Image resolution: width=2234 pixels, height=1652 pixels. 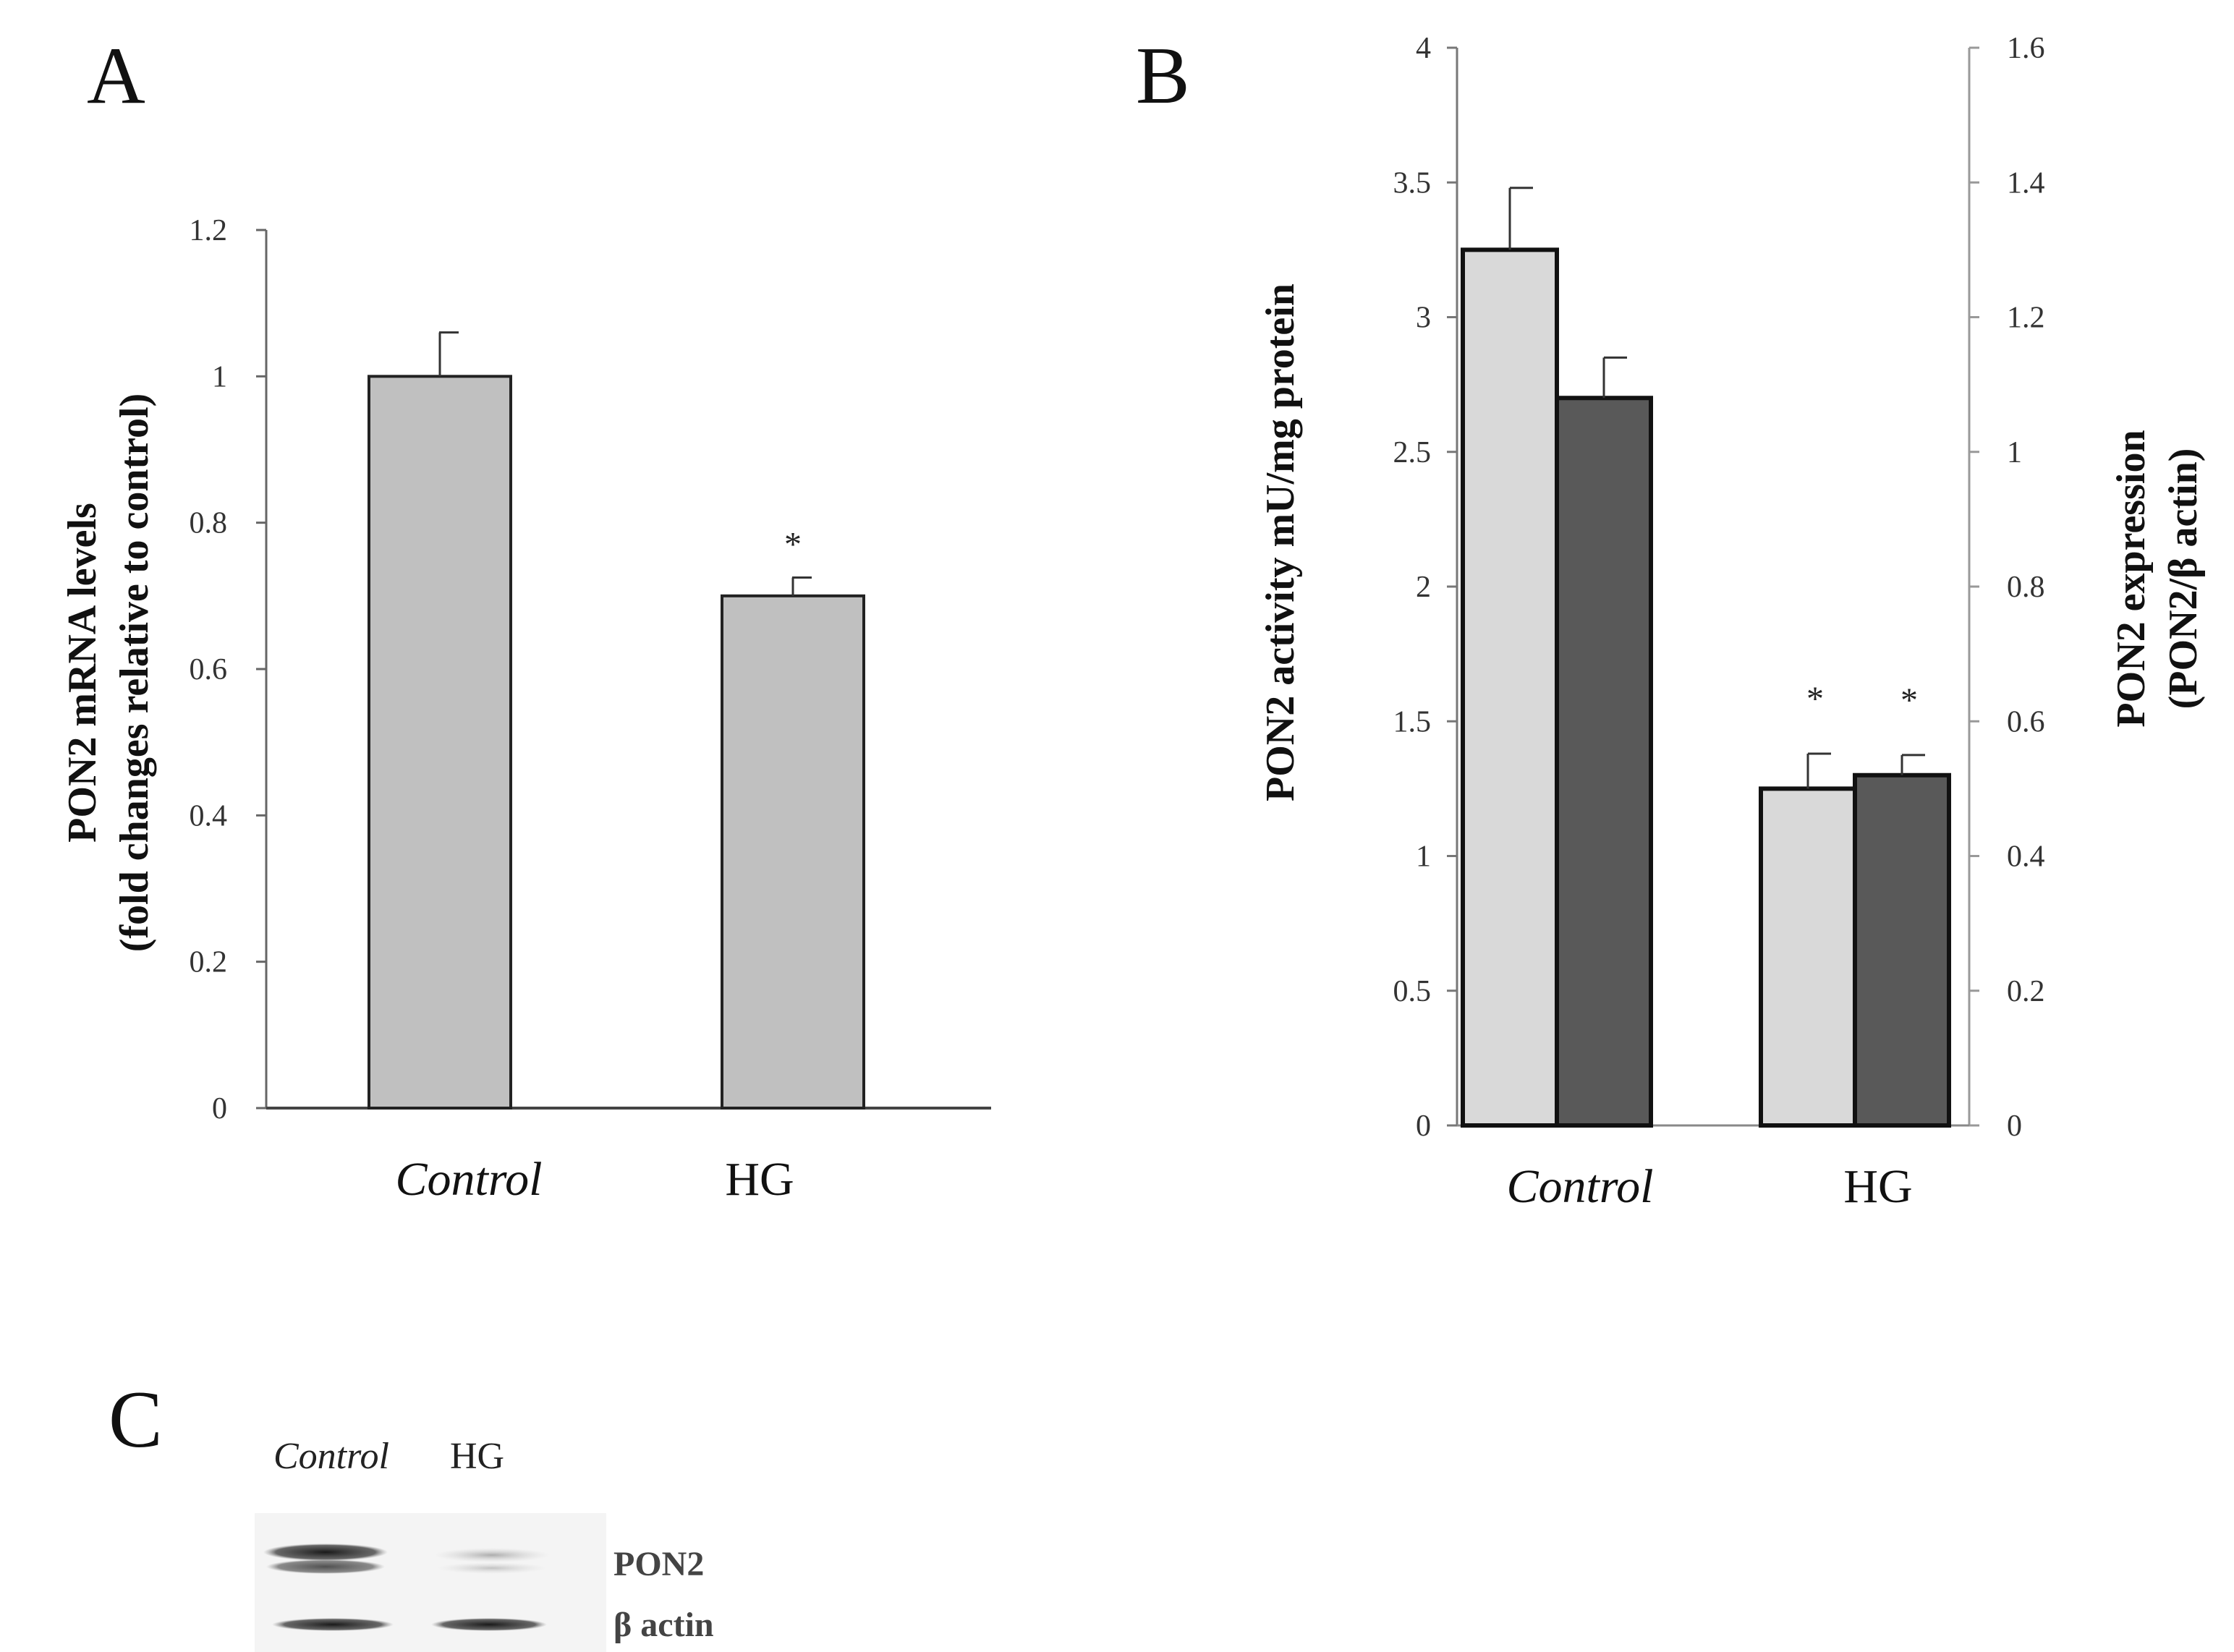 What do you see at coordinates (1510, 687) in the screenshot?
I see `bar-control-pon2-activity` at bounding box center [1510, 687].